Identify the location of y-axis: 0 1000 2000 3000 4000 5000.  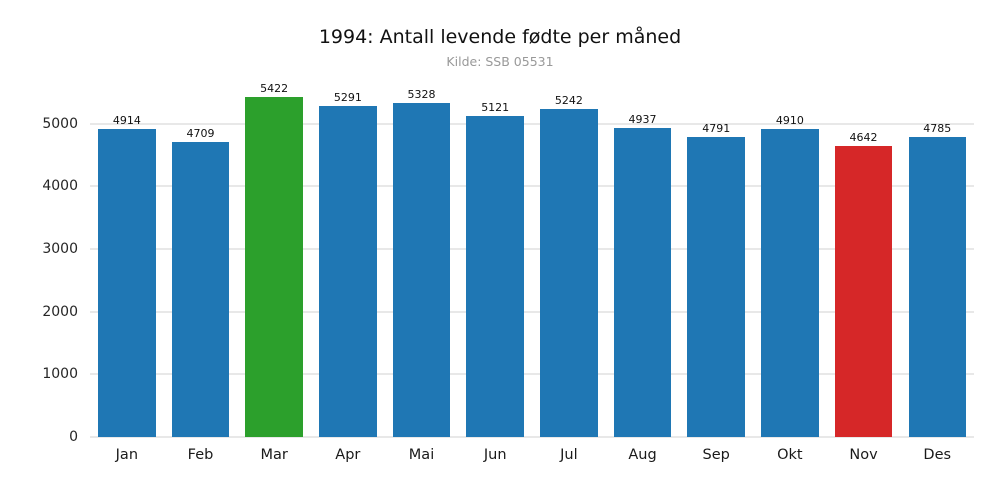
(44, 262).